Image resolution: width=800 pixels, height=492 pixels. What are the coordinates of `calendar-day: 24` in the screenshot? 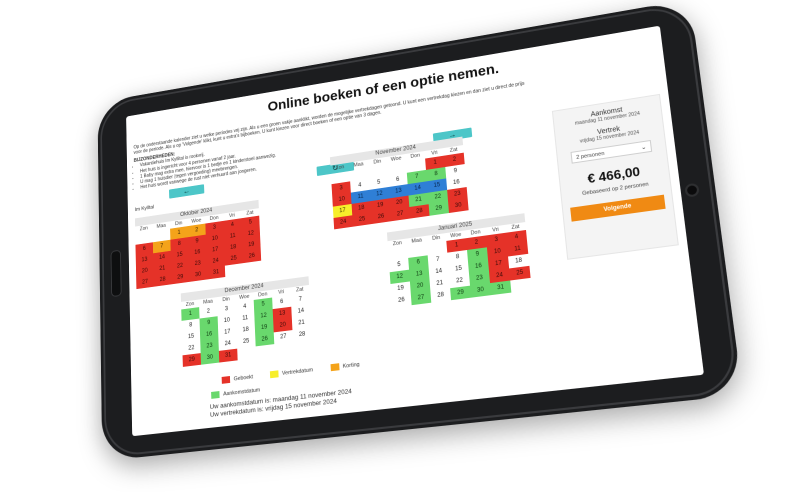 It's located at (343, 223).